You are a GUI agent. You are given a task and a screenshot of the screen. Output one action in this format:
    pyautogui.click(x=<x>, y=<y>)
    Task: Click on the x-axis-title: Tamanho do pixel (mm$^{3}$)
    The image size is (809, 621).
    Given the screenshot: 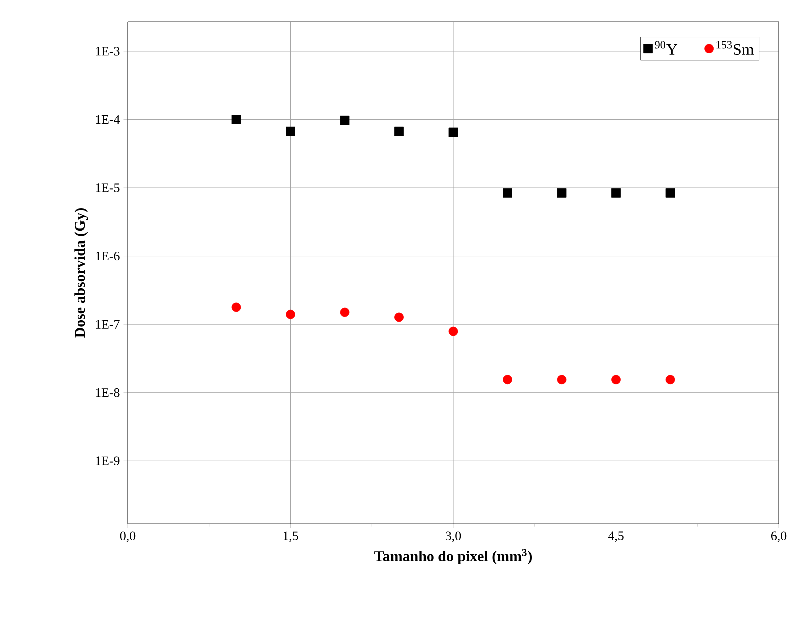 What is the action you would take?
    pyautogui.click(x=453, y=557)
    